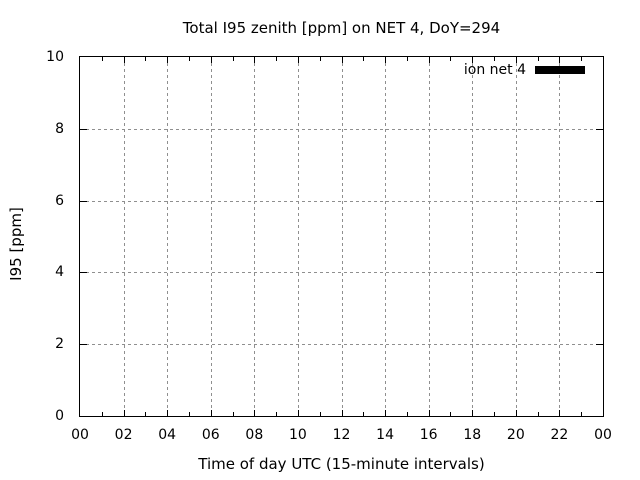 Image resolution: width=640 pixels, height=480 pixels. I want to click on x-tick-label: 20, so click(515, 435).